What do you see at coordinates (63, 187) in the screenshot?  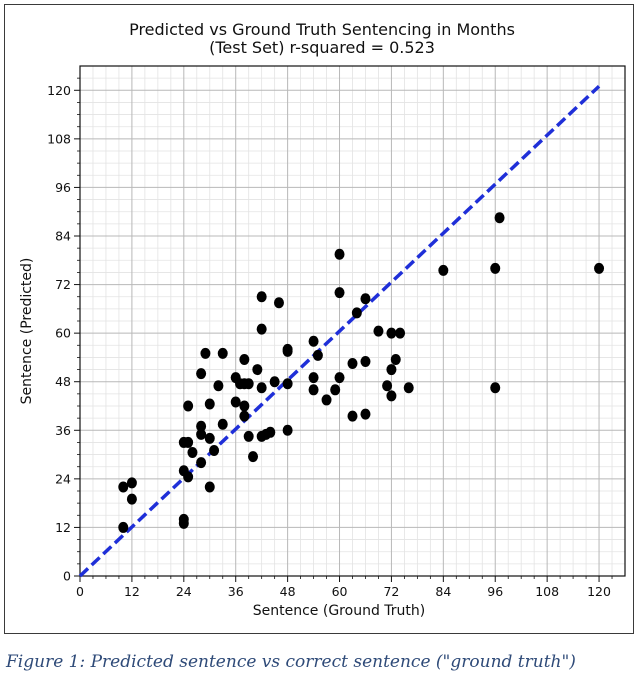 I see `y-tick-label: 96` at bounding box center [63, 187].